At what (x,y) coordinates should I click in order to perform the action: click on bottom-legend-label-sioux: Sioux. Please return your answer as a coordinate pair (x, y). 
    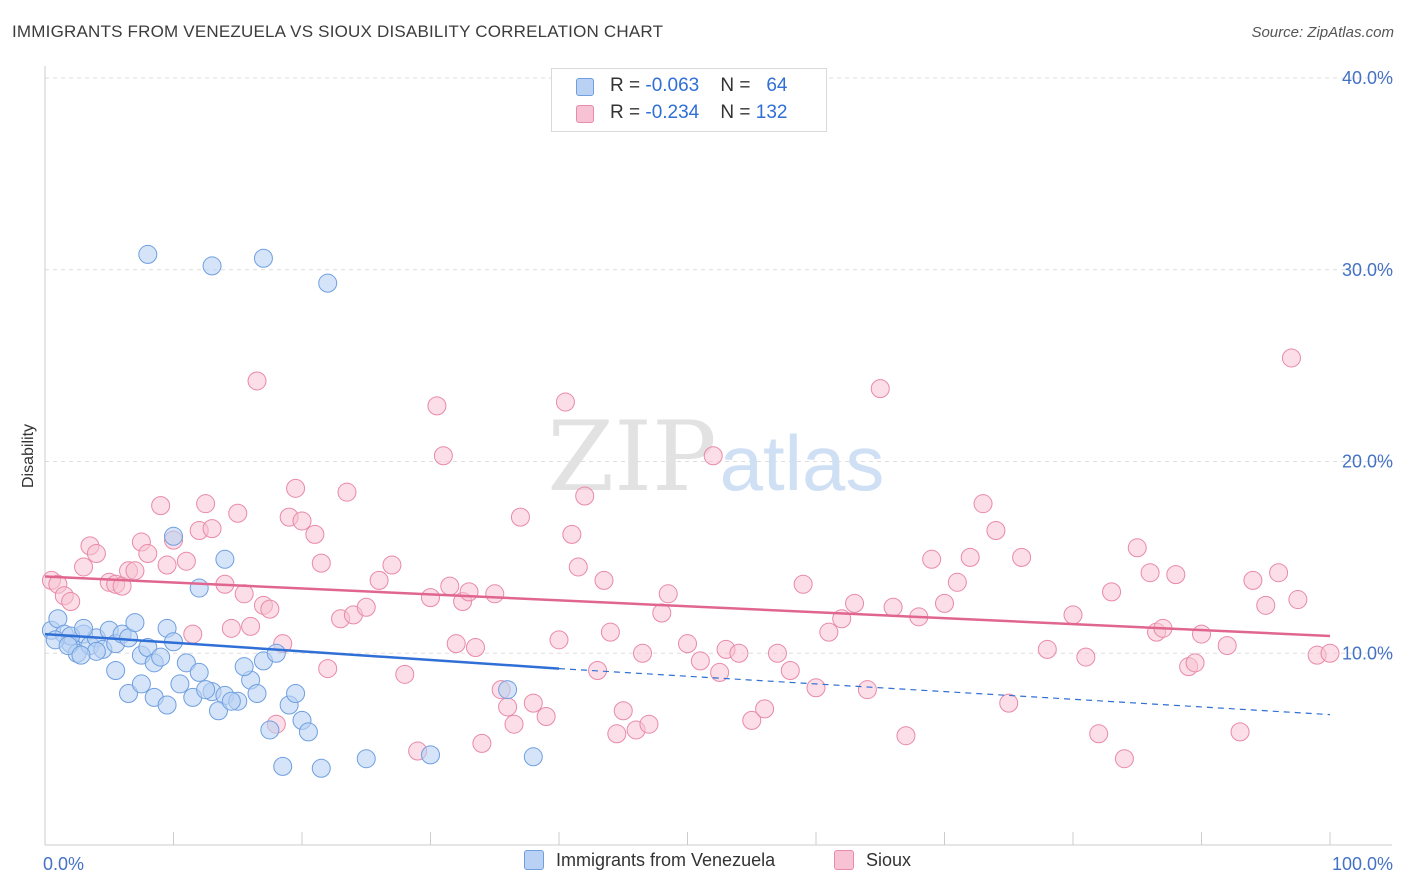
    Looking at the image, I should click on (889, 860).